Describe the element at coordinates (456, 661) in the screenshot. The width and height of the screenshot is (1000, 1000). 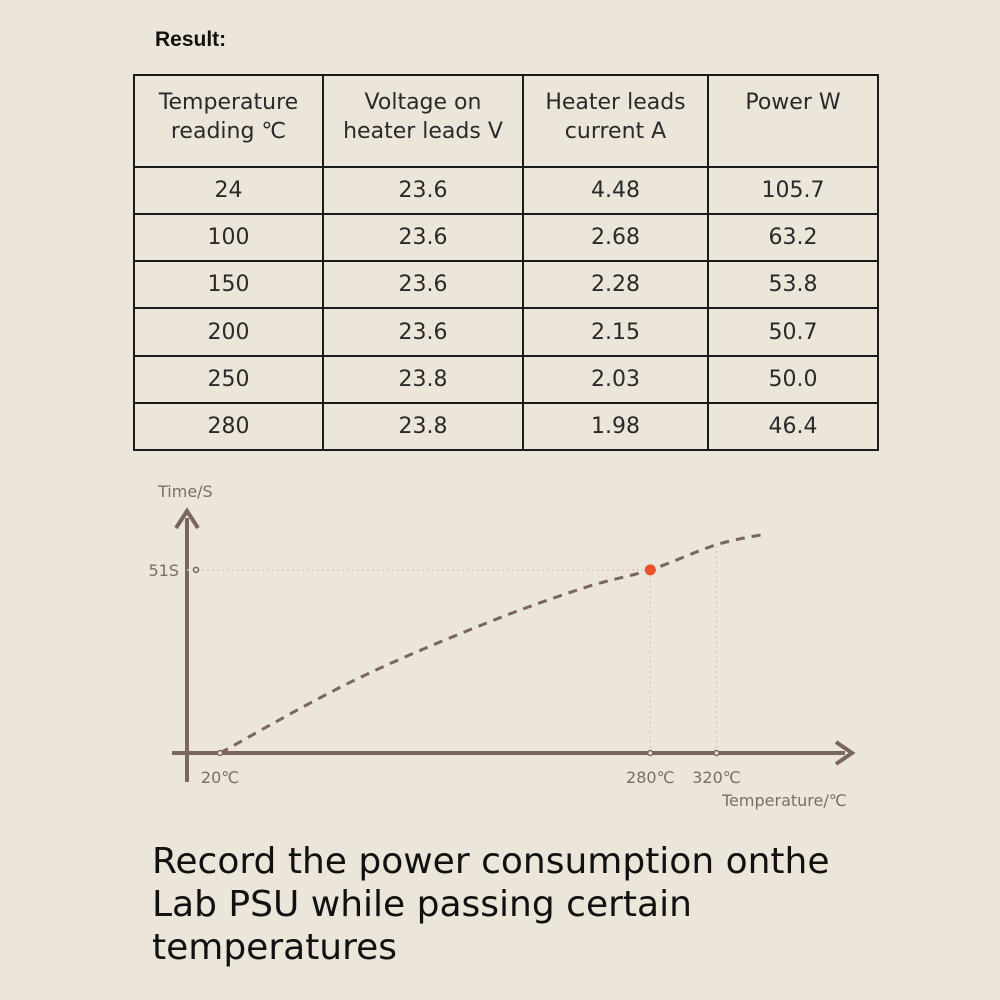
I see `tick-marks` at that location.